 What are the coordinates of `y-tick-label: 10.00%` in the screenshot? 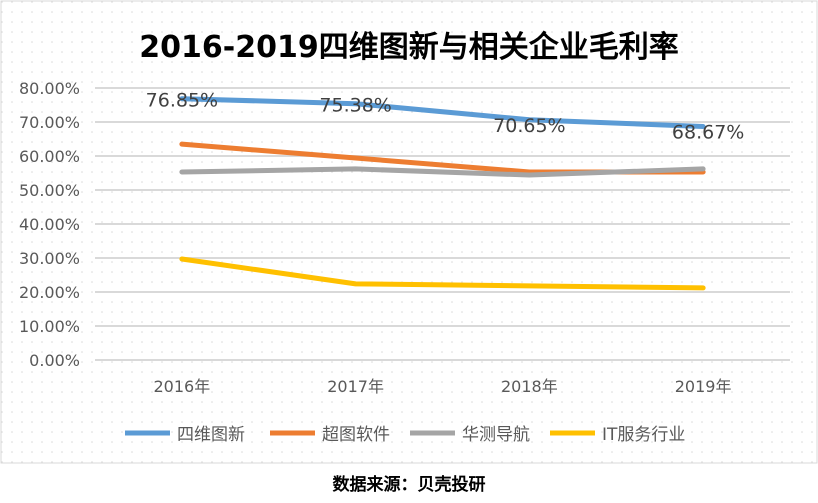 It's located at (49, 326).